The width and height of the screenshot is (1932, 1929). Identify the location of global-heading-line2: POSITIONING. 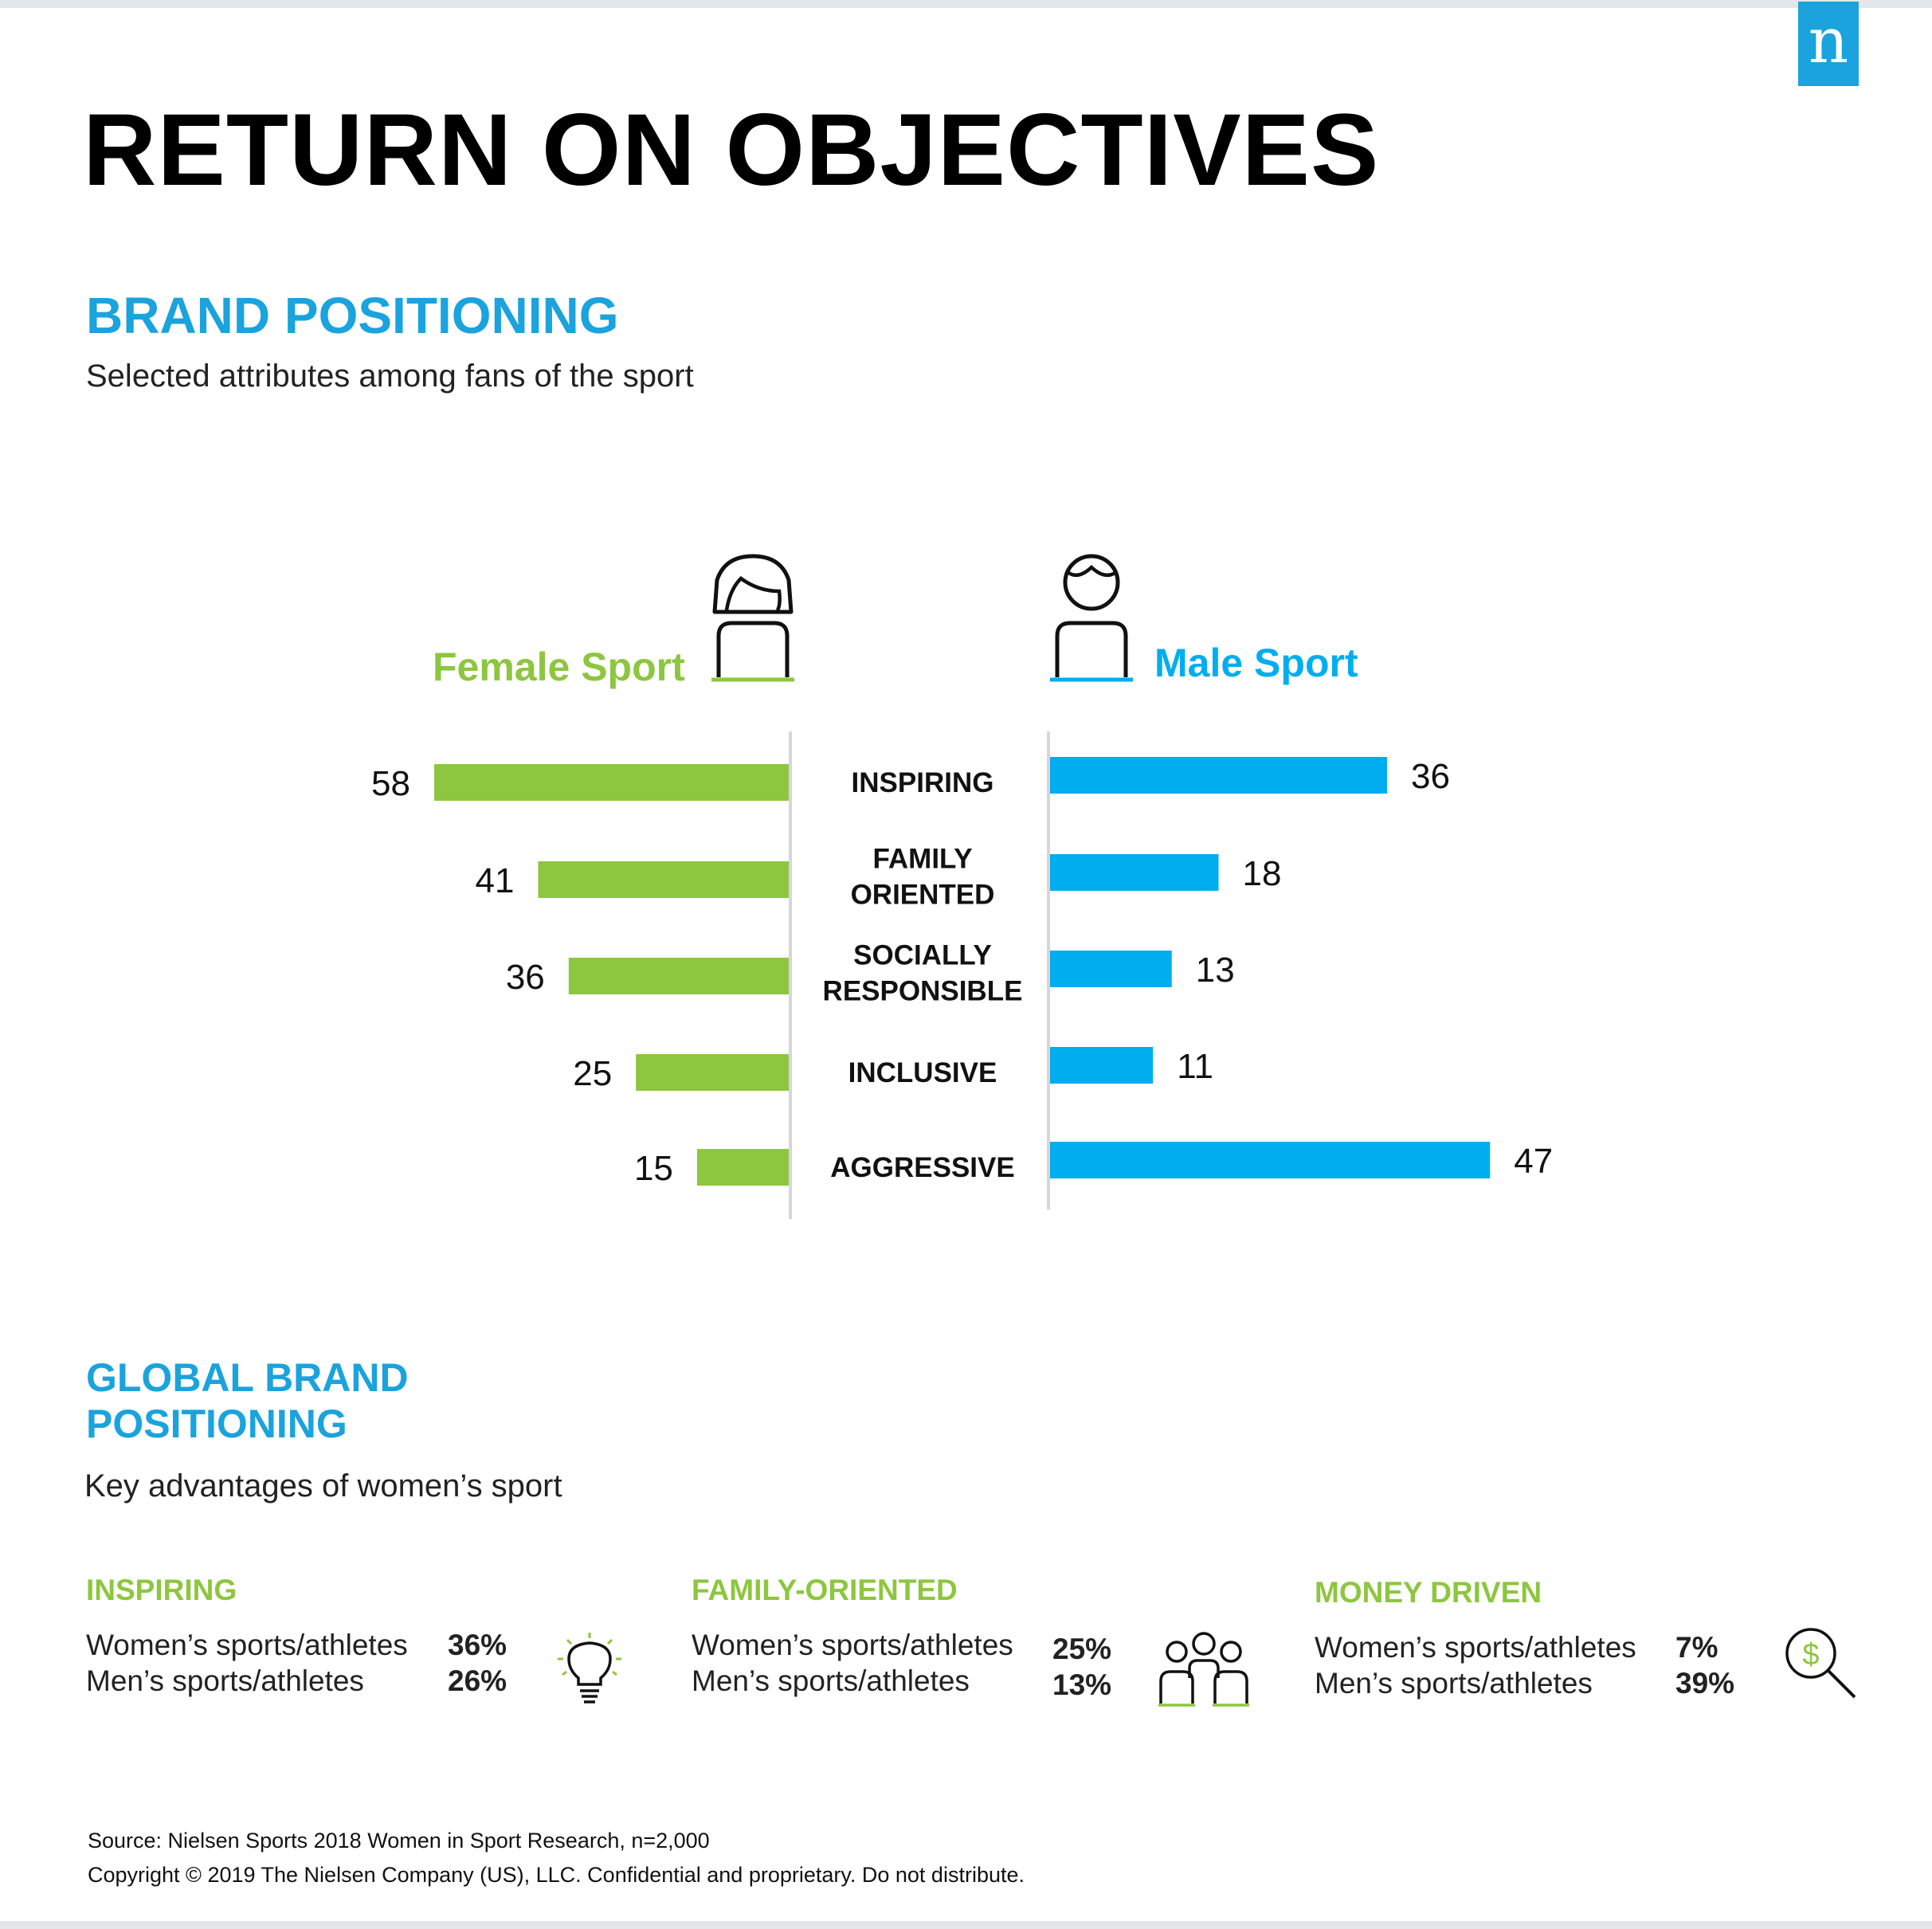
(217, 1424).